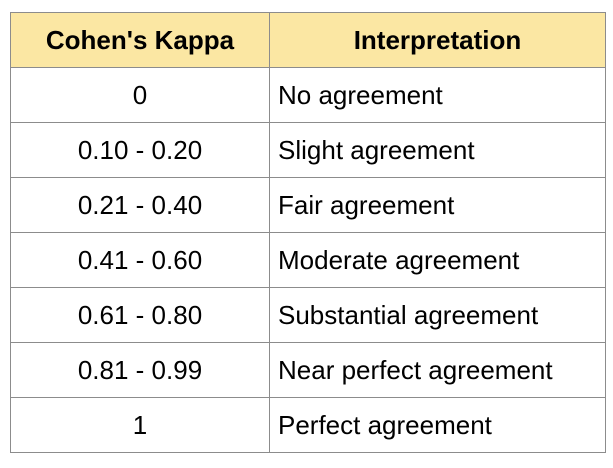  I want to click on table-row: 0.21 - 0.40 Fair agreement, so click(308, 205).